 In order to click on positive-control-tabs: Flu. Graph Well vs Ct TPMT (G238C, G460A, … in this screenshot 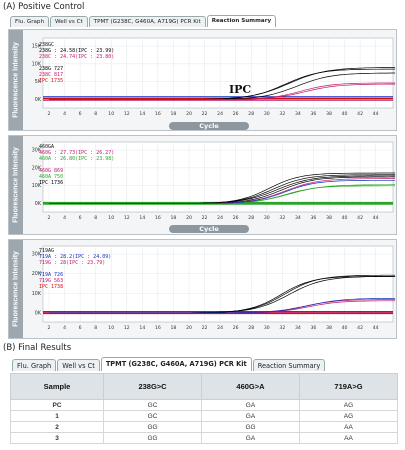, I will do `click(143, 21)`.